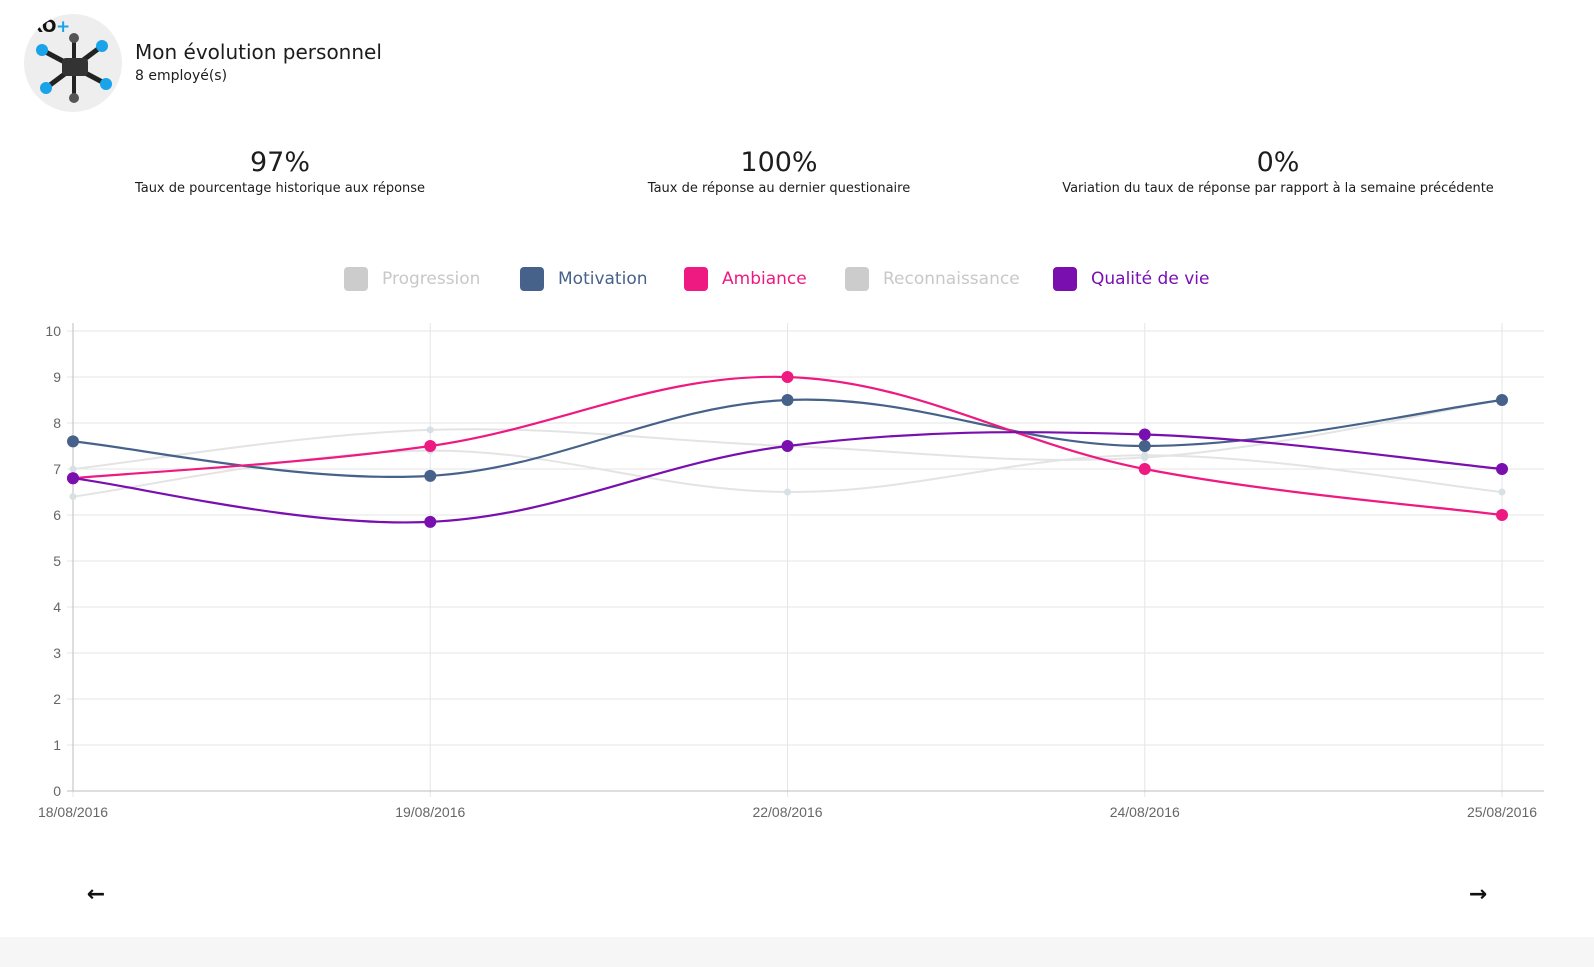 The height and width of the screenshot is (967, 1594). Describe the element at coordinates (57, 469) in the screenshot. I see `y-tick-label: 7` at that location.